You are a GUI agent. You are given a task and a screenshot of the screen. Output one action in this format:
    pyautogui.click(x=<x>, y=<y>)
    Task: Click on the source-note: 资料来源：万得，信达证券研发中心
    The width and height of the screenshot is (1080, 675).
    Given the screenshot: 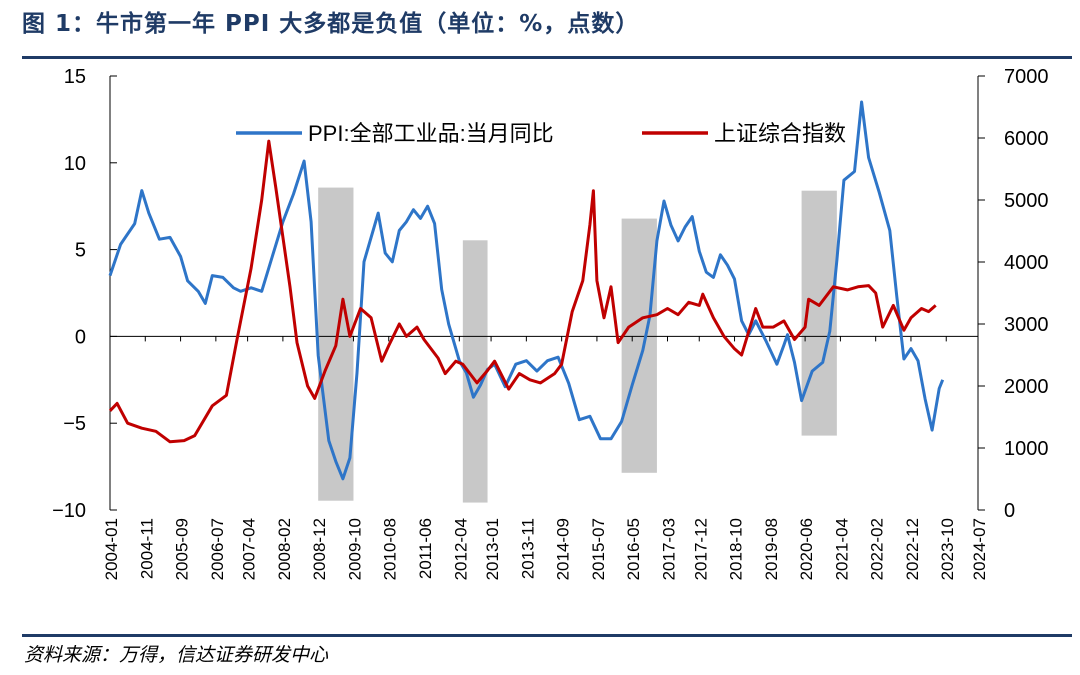 What is the action you would take?
    pyautogui.click(x=176, y=655)
    